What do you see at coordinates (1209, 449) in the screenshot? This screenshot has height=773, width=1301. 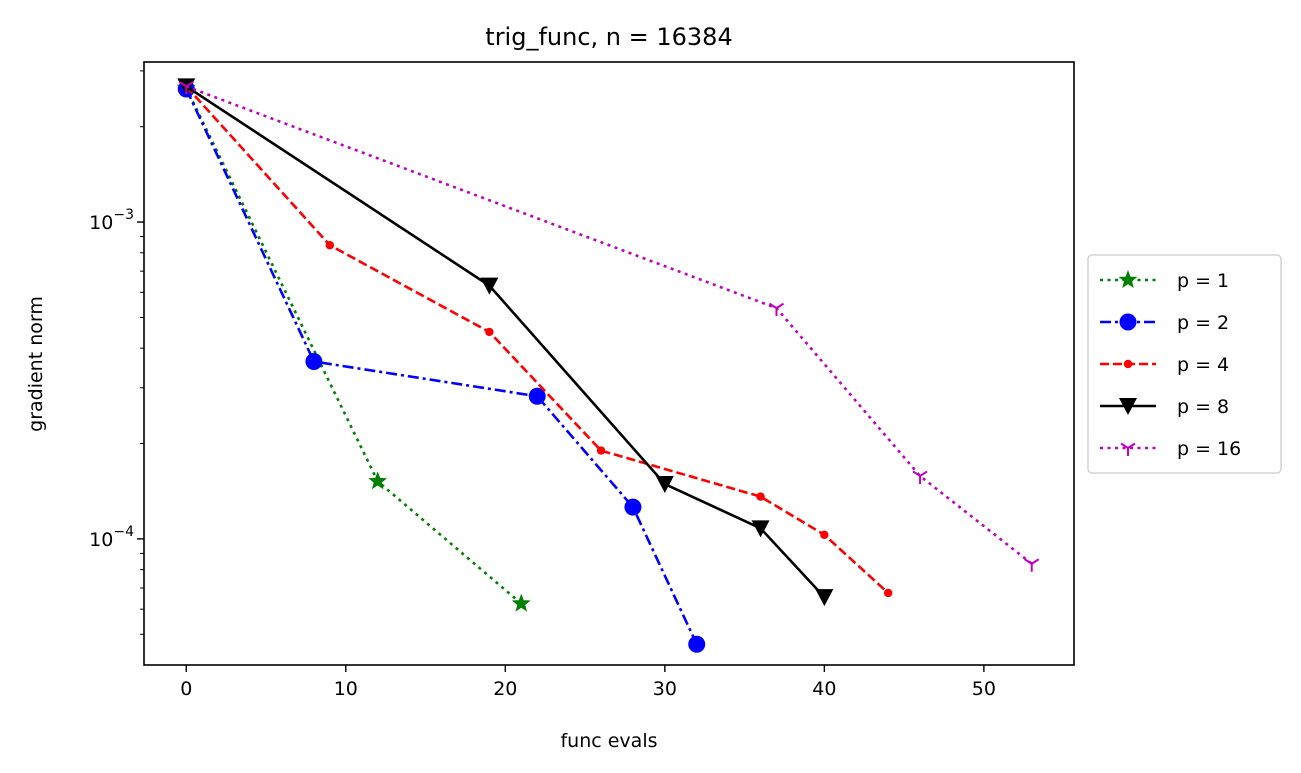 I see `legend-label: p = 16` at bounding box center [1209, 449].